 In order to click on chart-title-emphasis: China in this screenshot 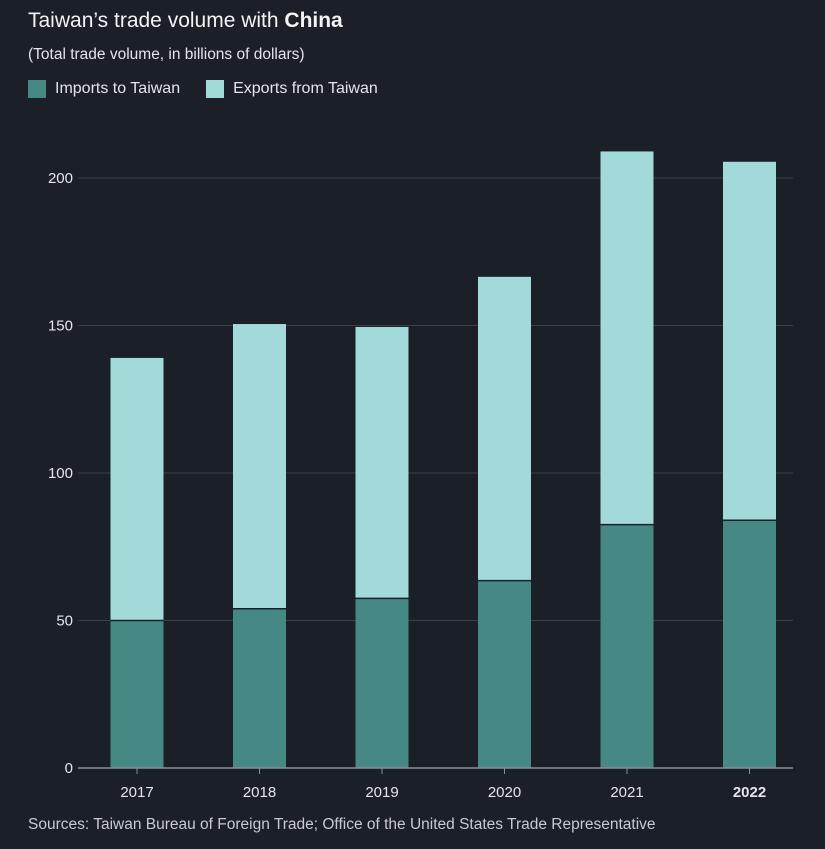, I will do `click(313, 20)`.